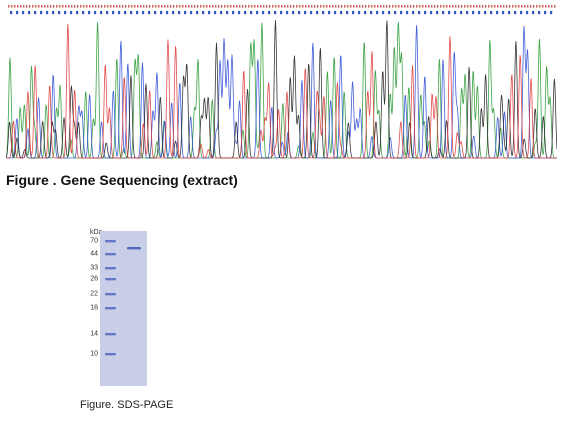 The width and height of the screenshot is (563, 421). What do you see at coordinates (94, 334) in the screenshot?
I see `marker-label: 14` at bounding box center [94, 334].